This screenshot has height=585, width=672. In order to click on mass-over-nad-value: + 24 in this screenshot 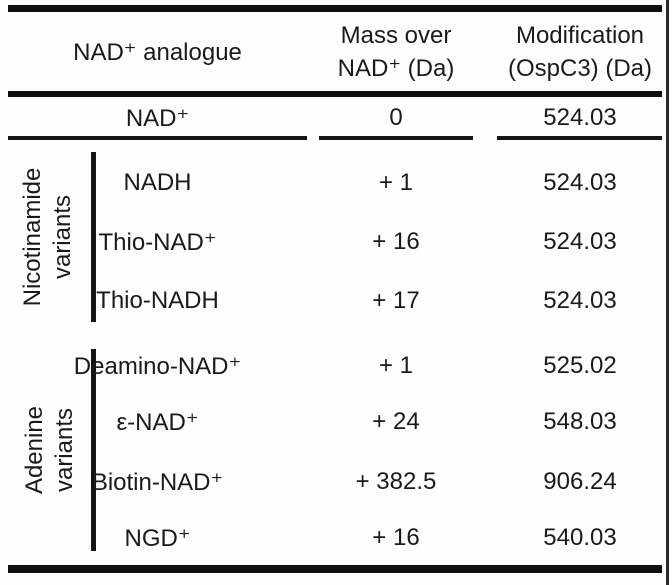, I will do `click(396, 421)`.